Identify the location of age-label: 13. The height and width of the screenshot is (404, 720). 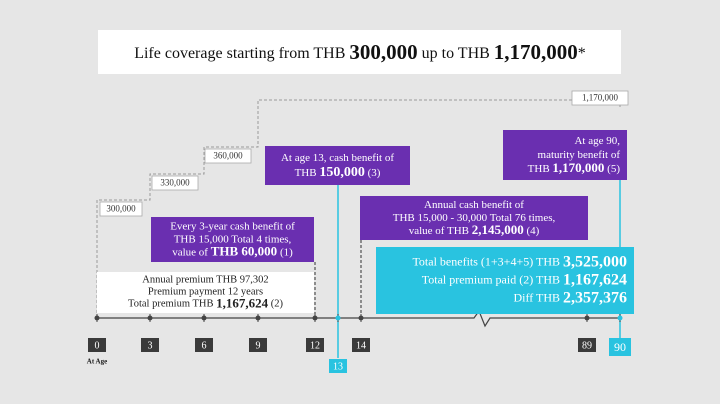
(338, 366).